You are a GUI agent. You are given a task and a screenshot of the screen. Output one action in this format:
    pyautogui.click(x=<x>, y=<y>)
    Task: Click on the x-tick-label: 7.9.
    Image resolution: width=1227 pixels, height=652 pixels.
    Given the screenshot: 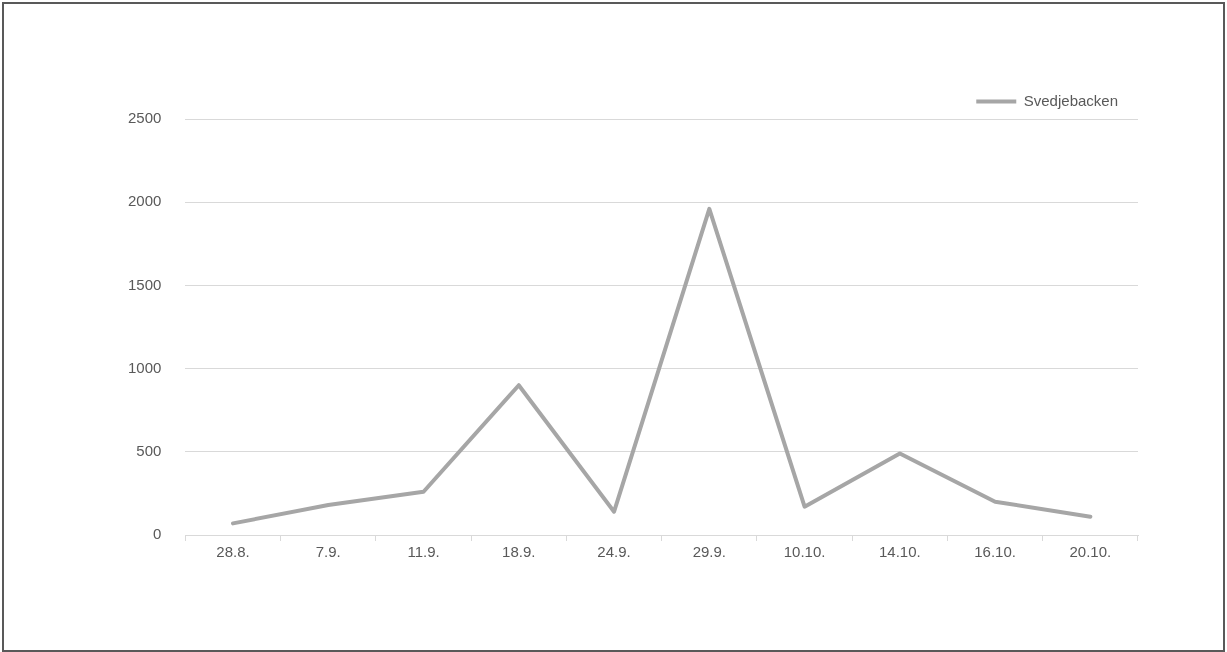 What is the action you would take?
    pyautogui.click(x=328, y=552)
    